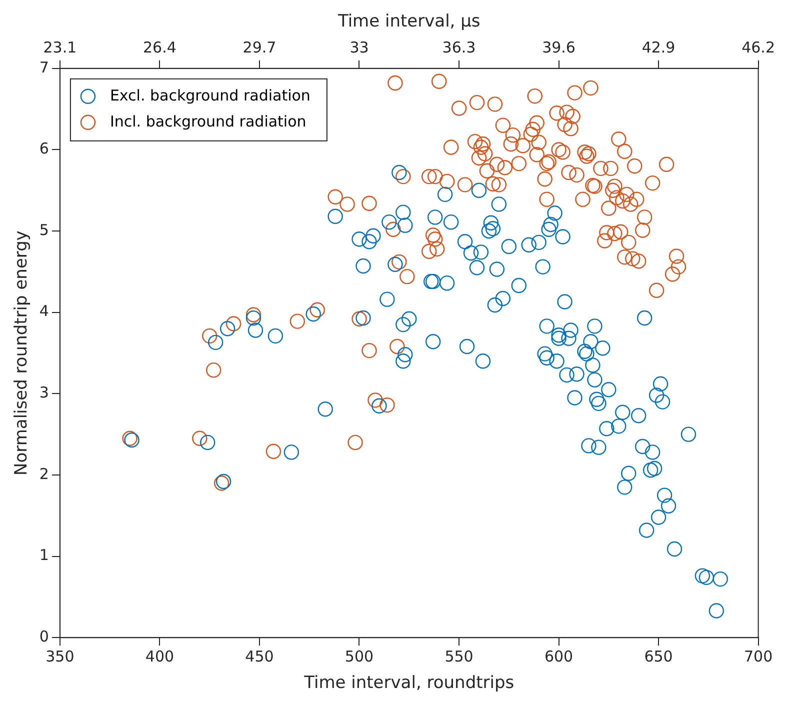  Describe the element at coordinates (159, 656) in the screenshot. I see `x-tick-label: 400` at that location.